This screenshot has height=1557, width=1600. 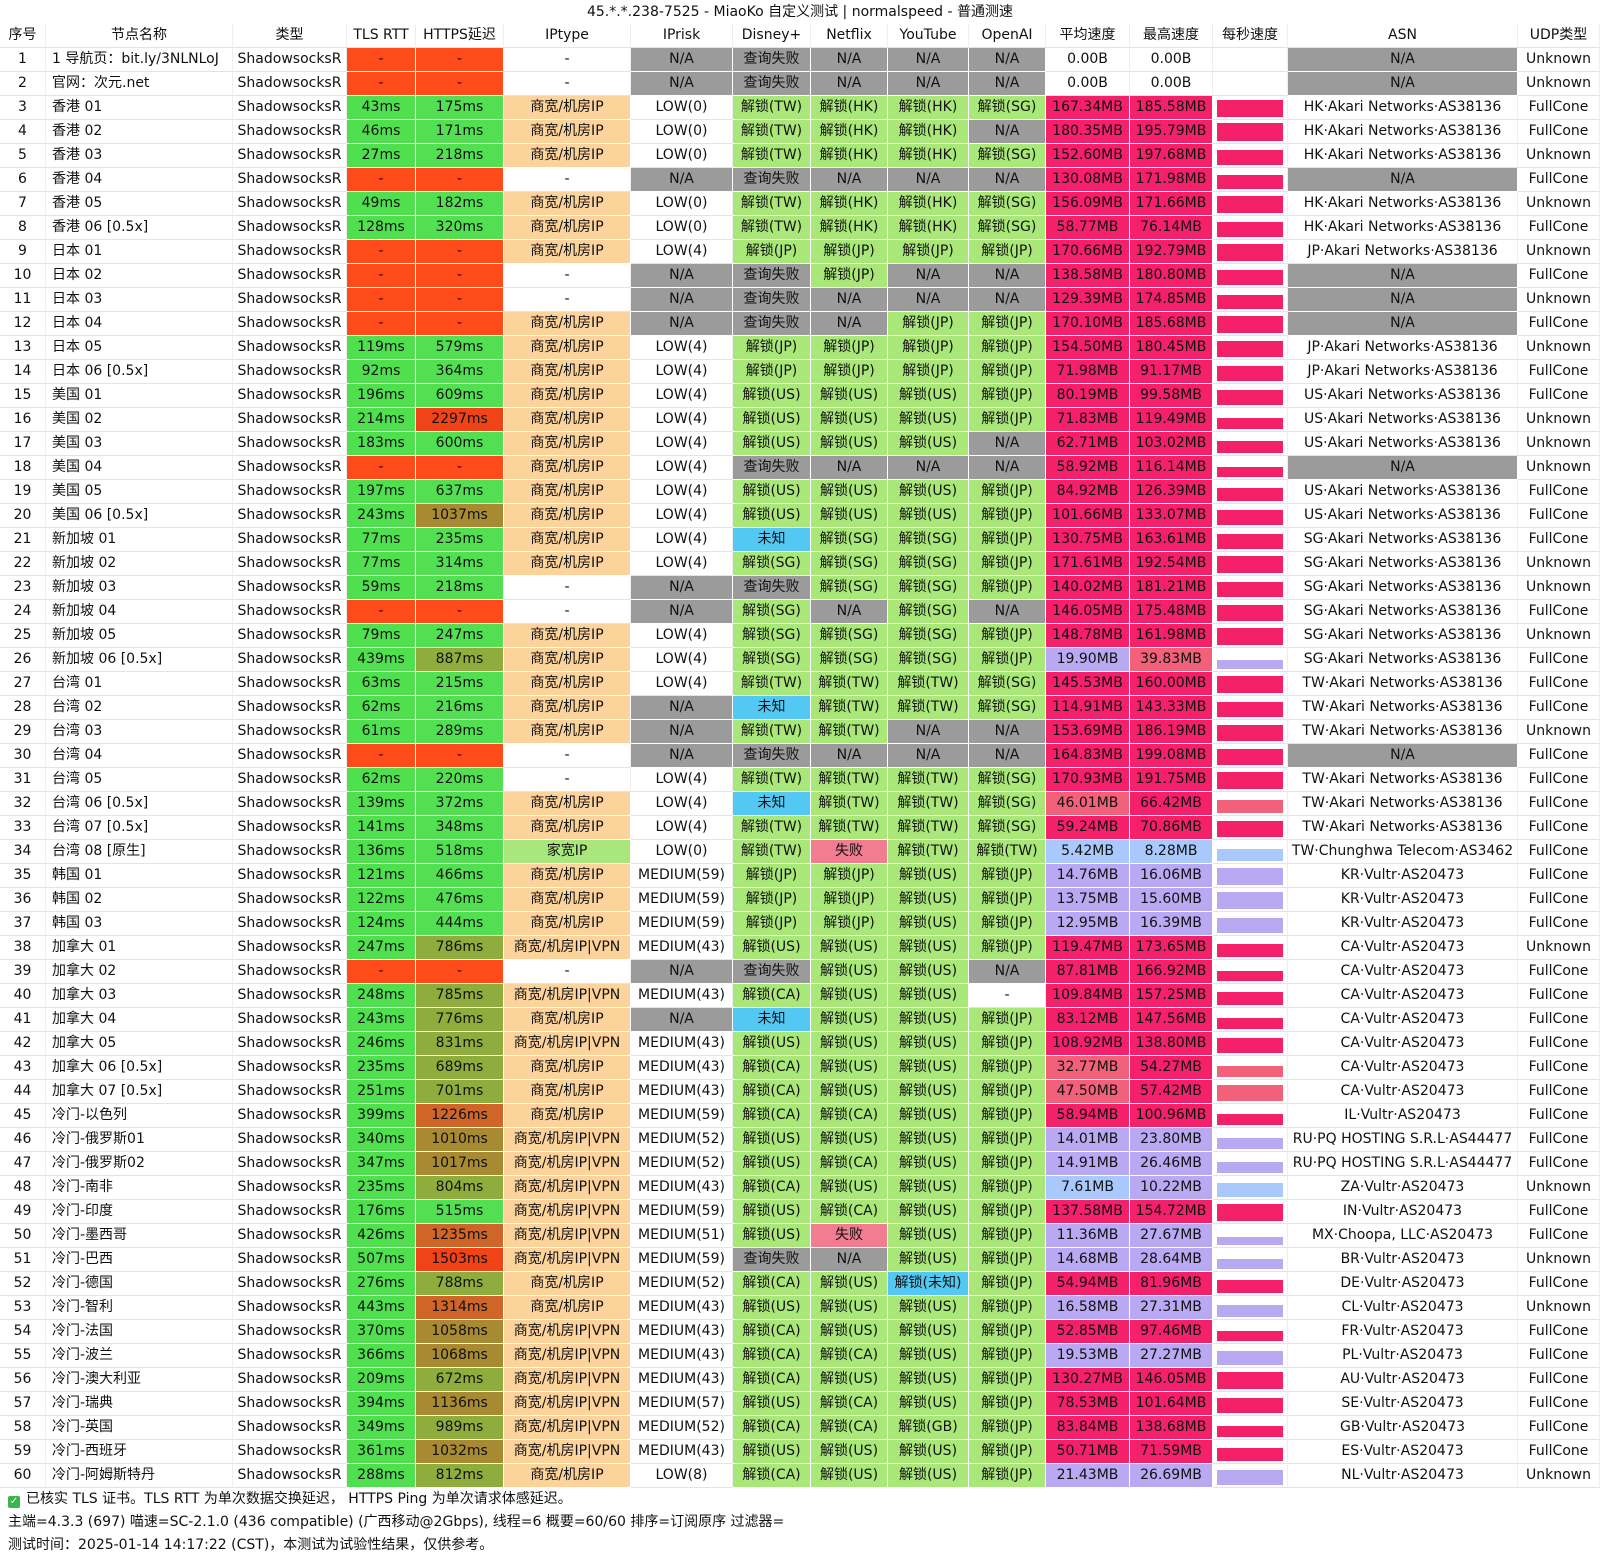 What do you see at coordinates (1088, 36) in the screenshot?
I see `column-header: 平均速度` at bounding box center [1088, 36].